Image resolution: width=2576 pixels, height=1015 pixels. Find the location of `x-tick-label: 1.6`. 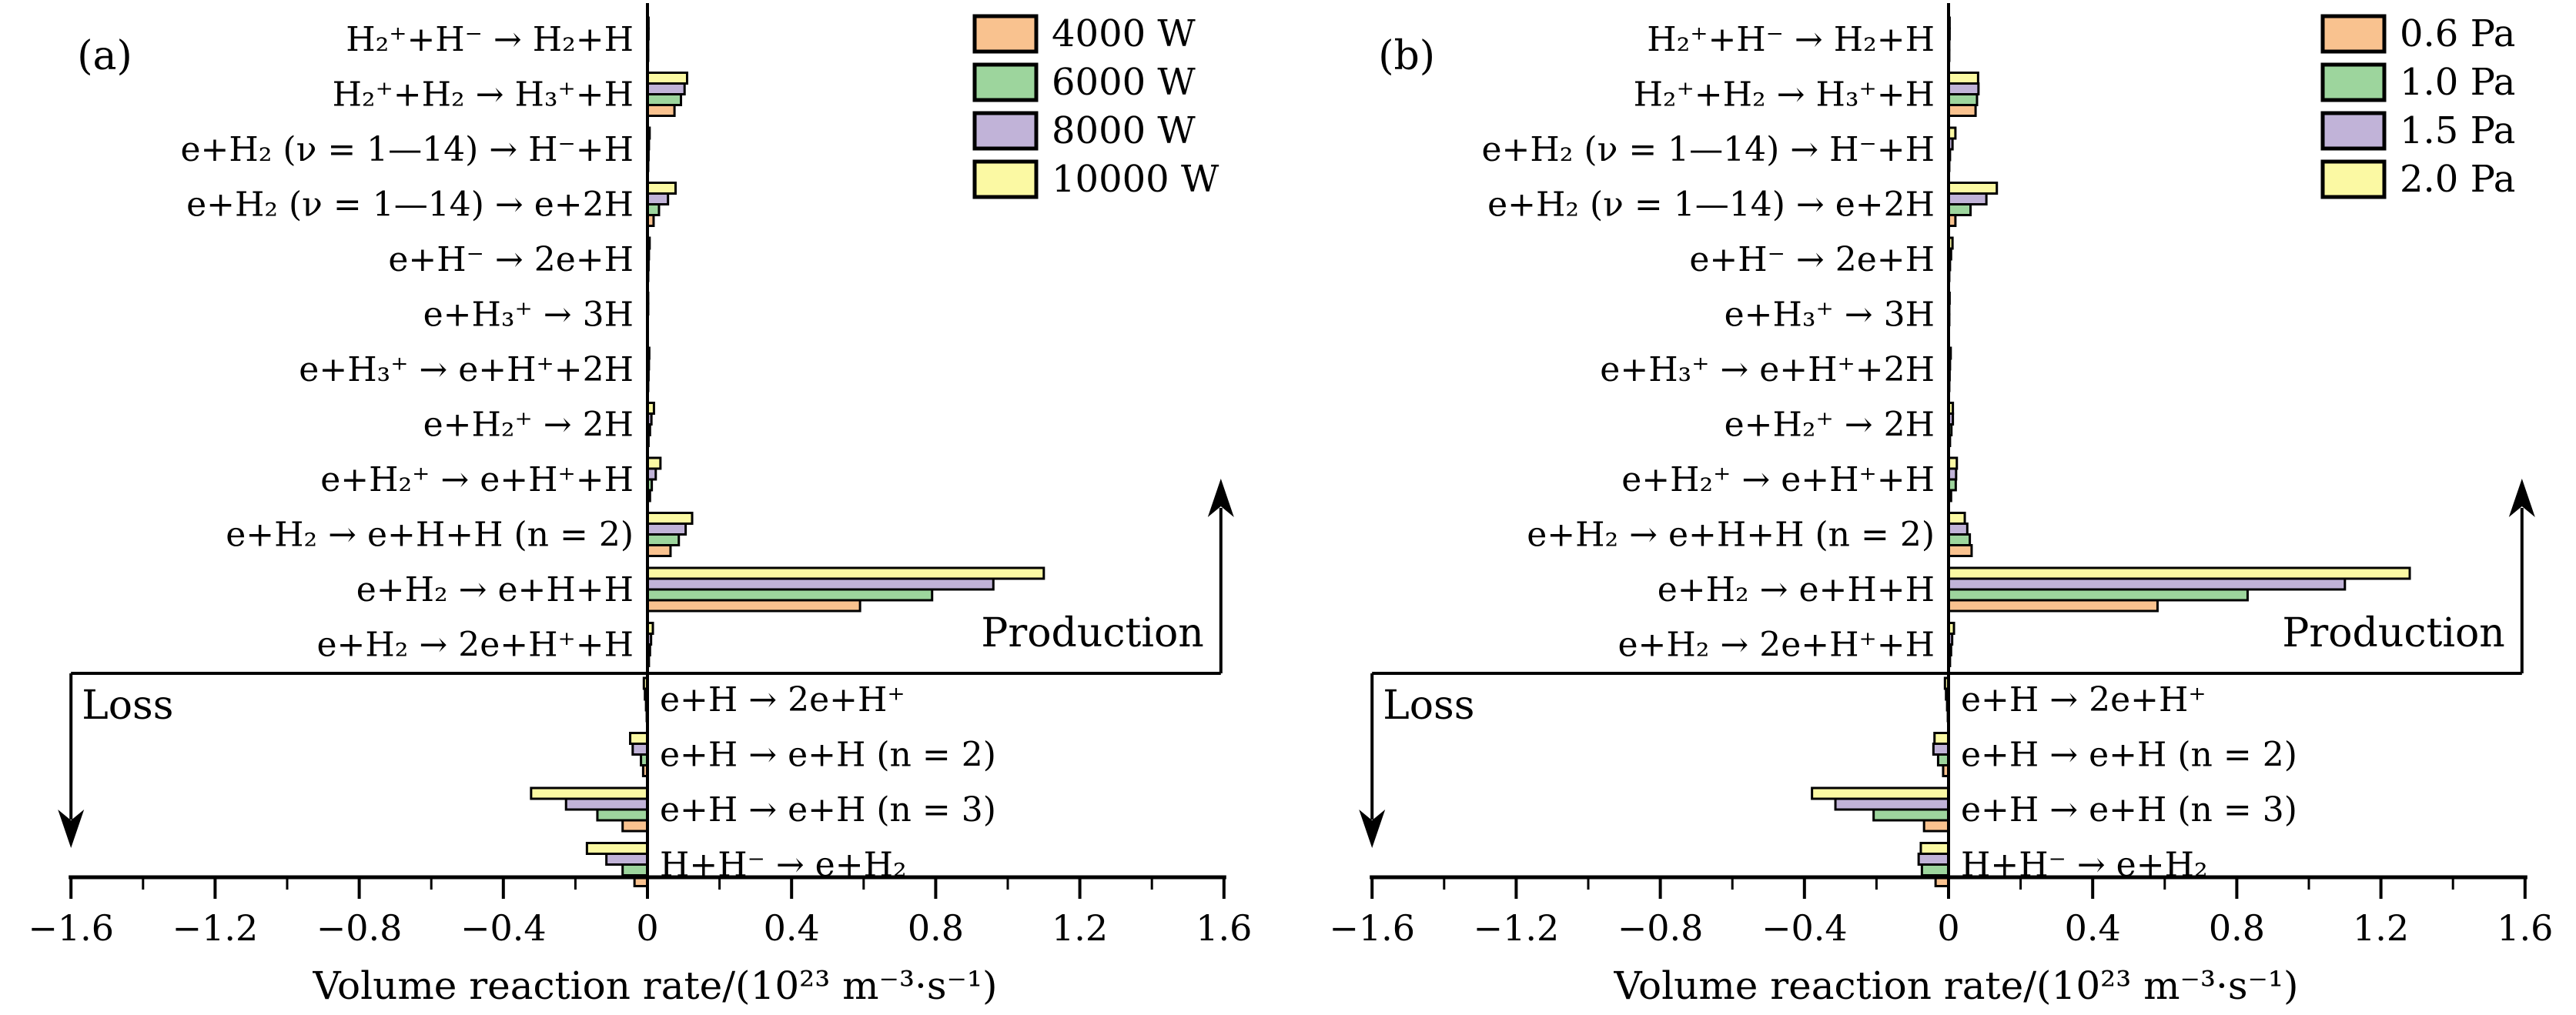

x-tick-label: 1.6 is located at coordinates (1224, 928).